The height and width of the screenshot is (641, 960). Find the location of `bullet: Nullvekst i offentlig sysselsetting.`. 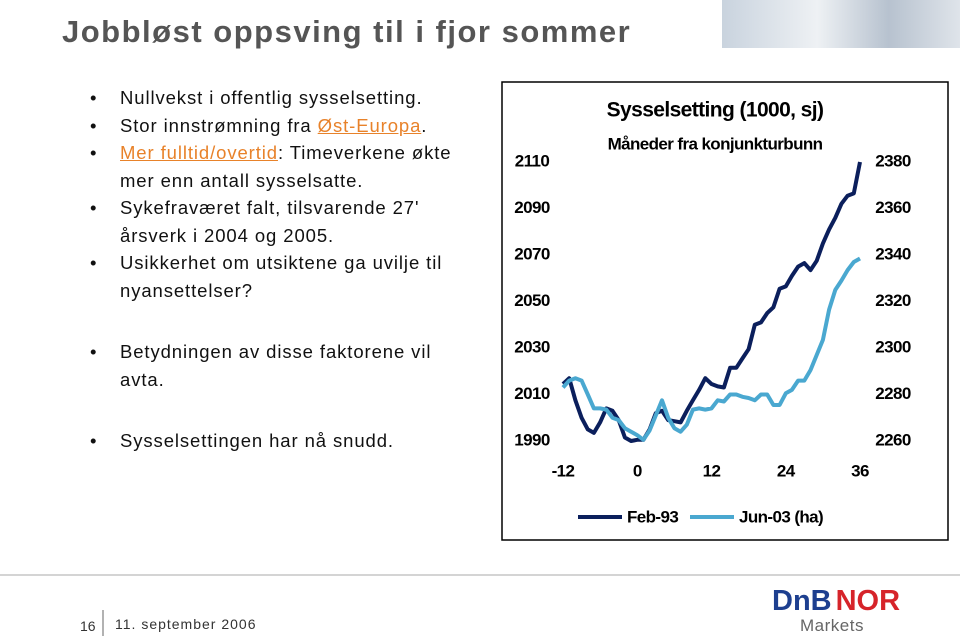

bullet: Nullvekst i offentlig sysselsetting. is located at coordinates (280, 98).